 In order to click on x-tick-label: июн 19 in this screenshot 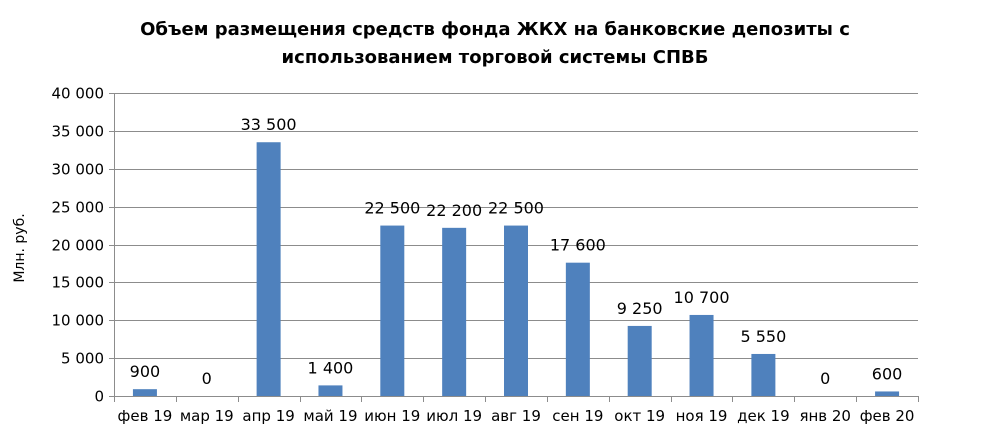, I will do `click(392, 416)`.